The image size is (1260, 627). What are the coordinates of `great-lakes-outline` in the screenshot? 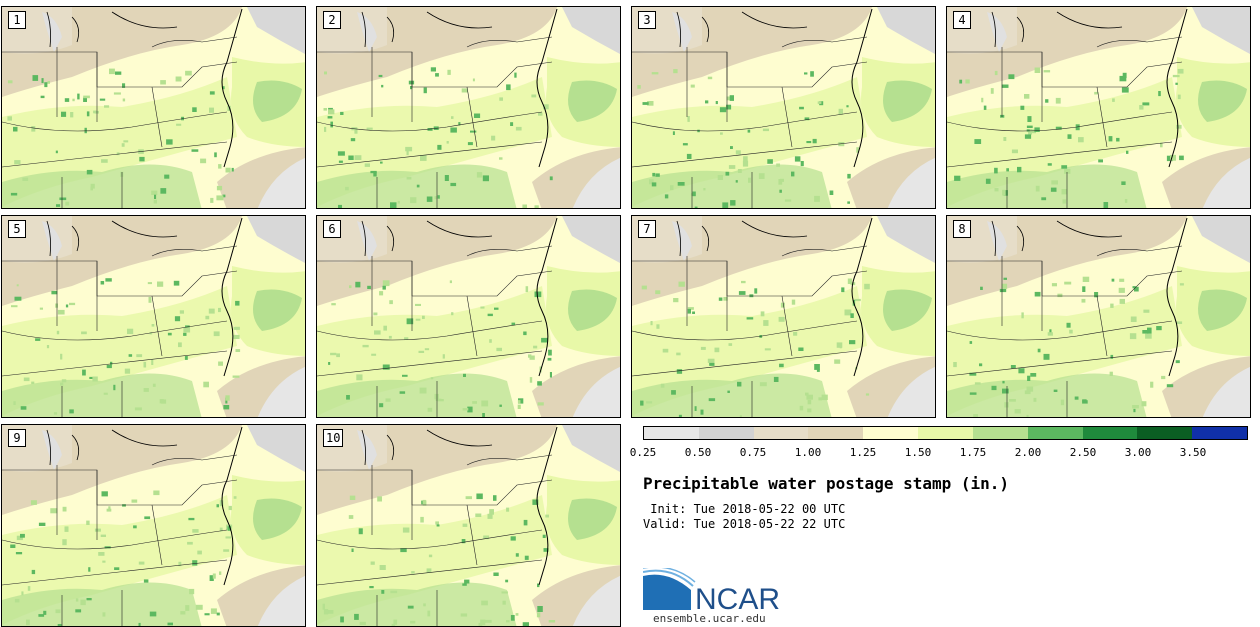 It's located at (112, 238).